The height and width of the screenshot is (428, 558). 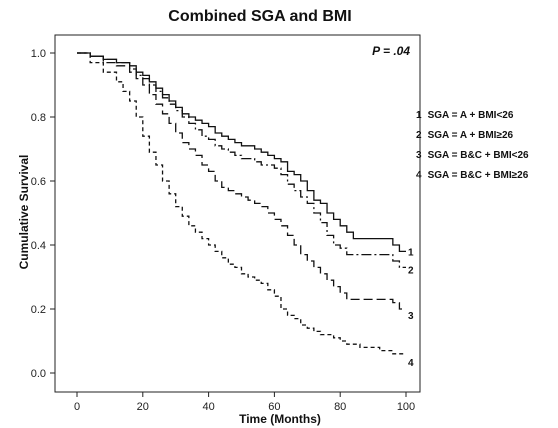 I want to click on y-tick-label: 0.6, so click(x=38, y=182).